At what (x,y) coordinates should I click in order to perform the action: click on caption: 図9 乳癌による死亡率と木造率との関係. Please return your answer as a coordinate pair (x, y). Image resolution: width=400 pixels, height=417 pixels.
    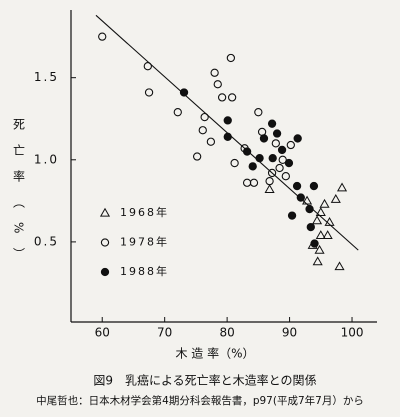
    Looking at the image, I should click on (204, 380).